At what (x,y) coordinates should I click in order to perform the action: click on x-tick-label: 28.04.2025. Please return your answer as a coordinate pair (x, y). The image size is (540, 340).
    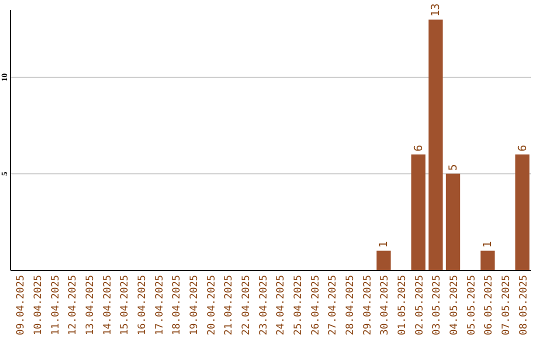
    Looking at the image, I should click on (350, 305).